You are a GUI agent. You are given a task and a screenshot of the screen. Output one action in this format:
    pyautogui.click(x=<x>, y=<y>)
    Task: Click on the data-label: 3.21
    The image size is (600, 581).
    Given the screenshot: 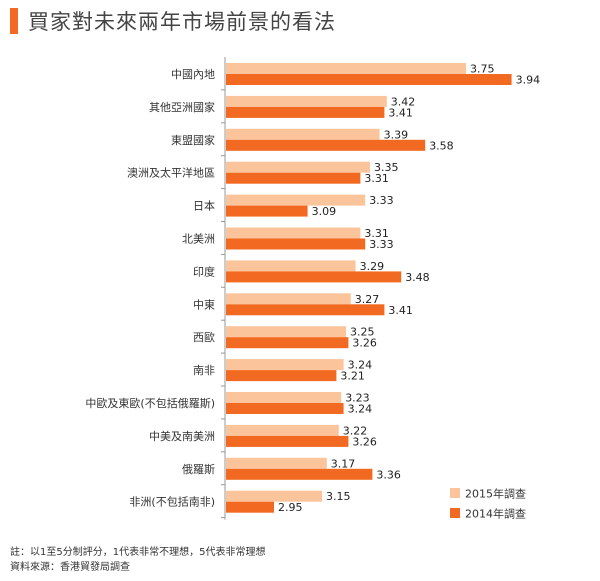 What is the action you would take?
    pyautogui.click(x=352, y=376)
    